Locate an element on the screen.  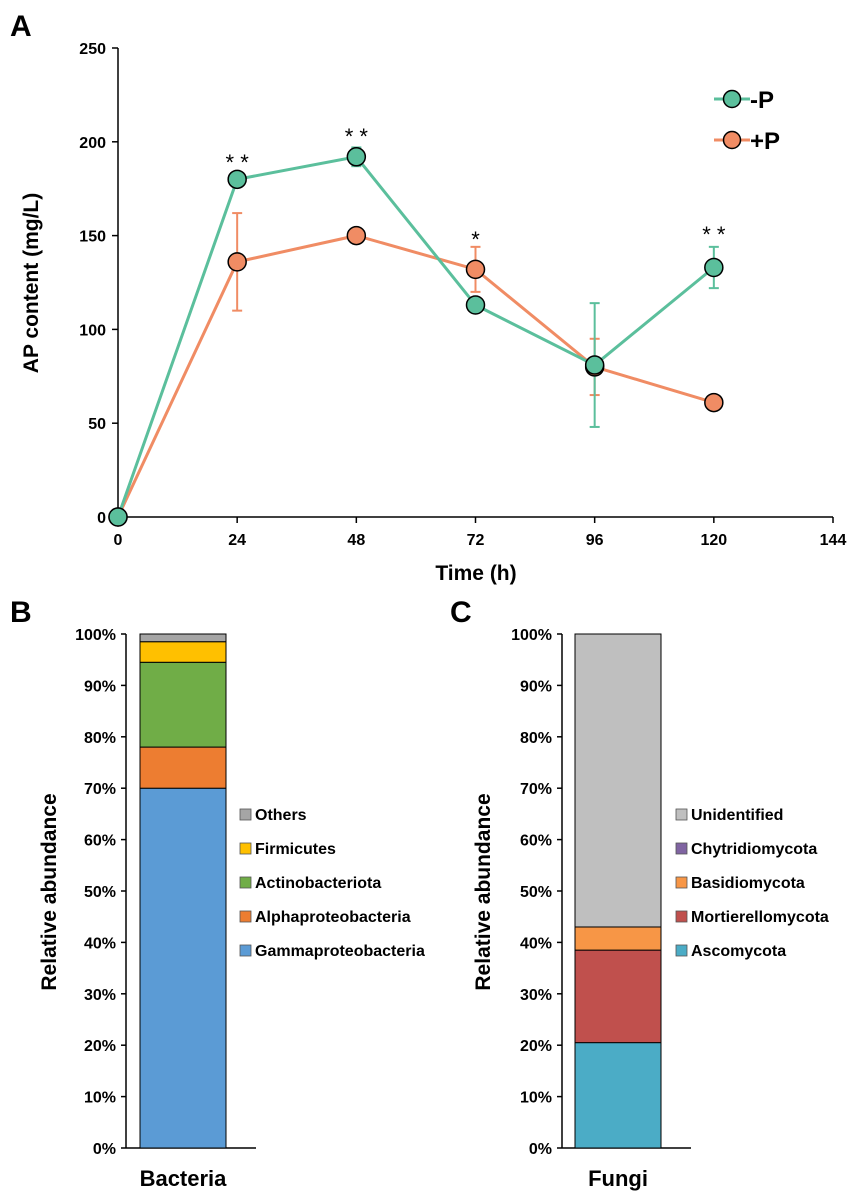
x-tick-label: 0 is located at coordinates (118, 540).